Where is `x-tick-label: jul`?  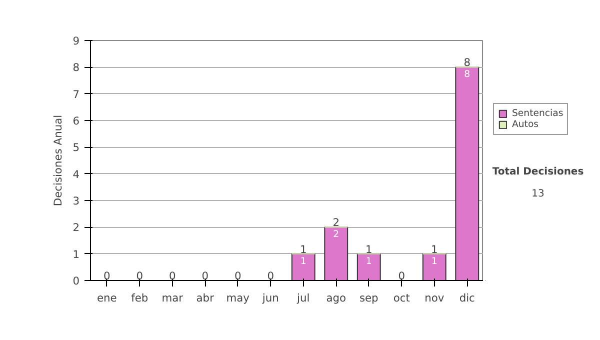 x-tick-label: jul is located at coordinates (303, 298).